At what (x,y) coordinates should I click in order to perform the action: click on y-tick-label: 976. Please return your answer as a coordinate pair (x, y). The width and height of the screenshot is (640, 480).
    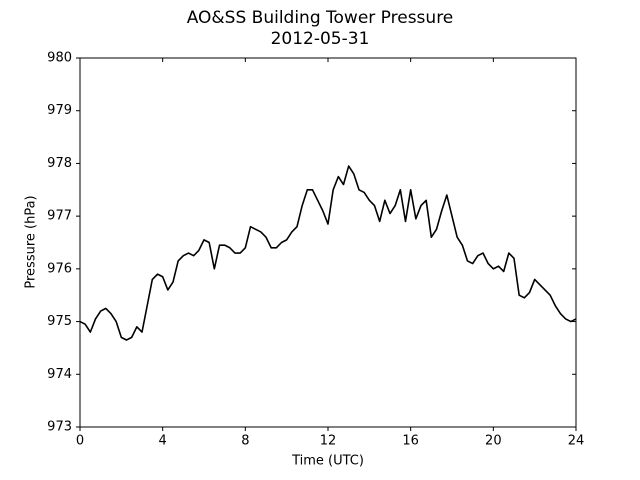
    Looking at the image, I should click on (59, 268).